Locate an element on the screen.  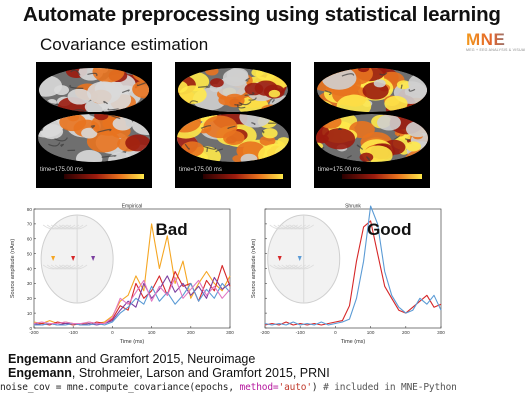
plot-title: Empirical is located at coordinates (132, 207).